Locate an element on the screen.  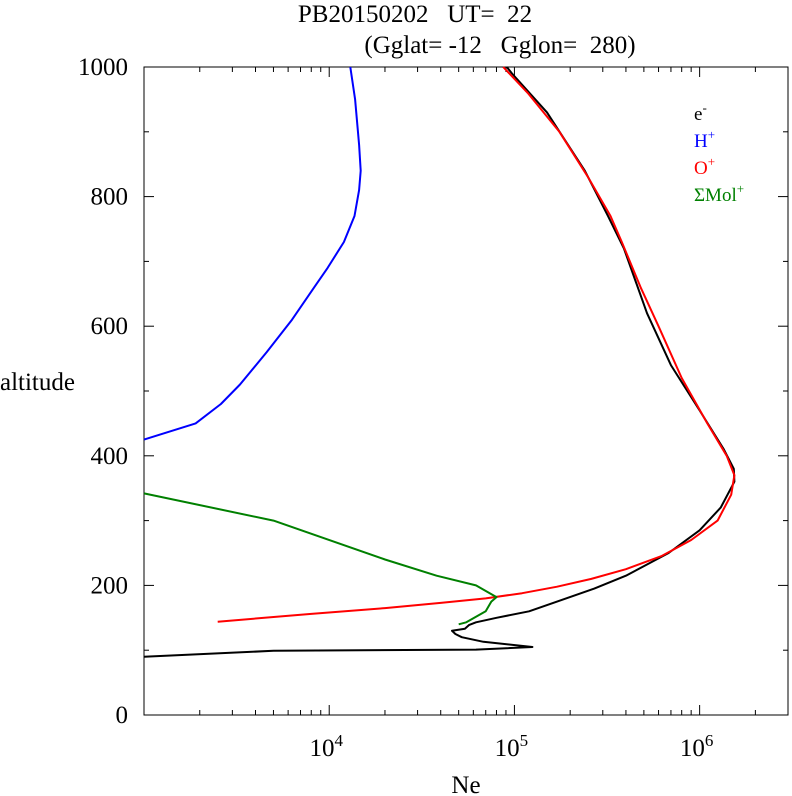
chart-title-line2: (Gglat= -12 Gglon= 280) is located at coordinates (499, 45).